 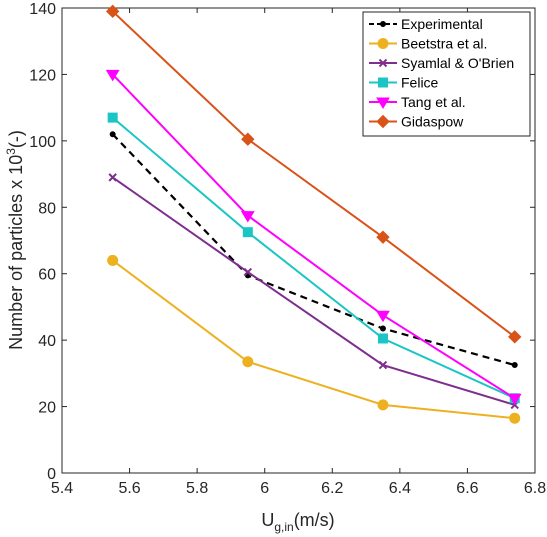 I want to click on y-tick-label: 140, so click(x=42, y=9).